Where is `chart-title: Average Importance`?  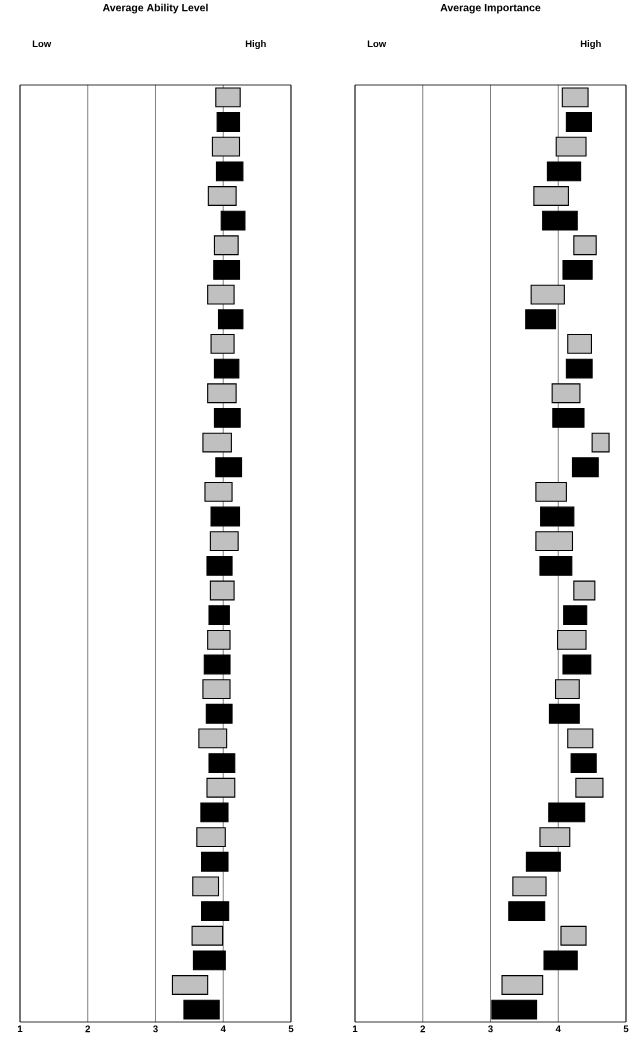 chart-title: Average Importance is located at coordinates (490, 9).